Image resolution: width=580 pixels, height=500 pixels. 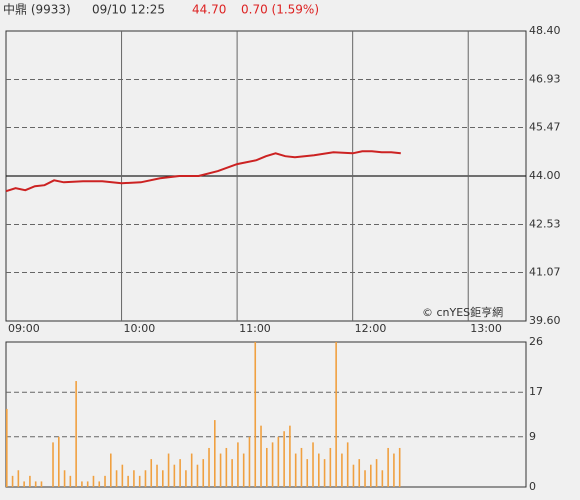 What do you see at coordinates (545, 320) in the screenshot?
I see `y-tick-label: 39.60` at bounding box center [545, 320].